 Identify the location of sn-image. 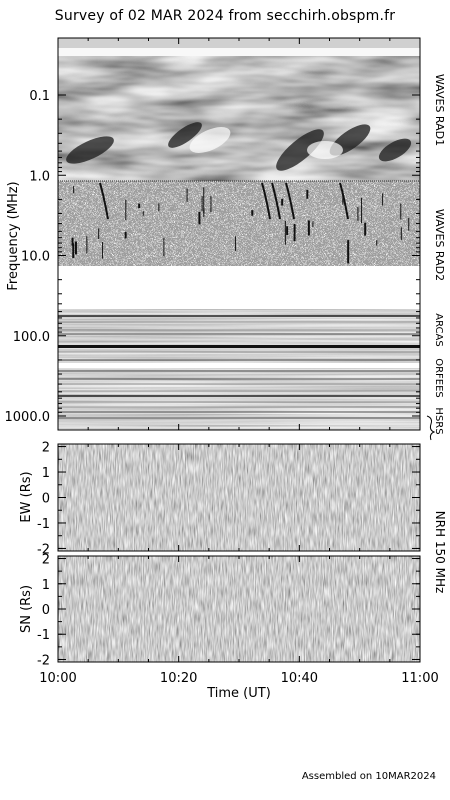
(239, 609).